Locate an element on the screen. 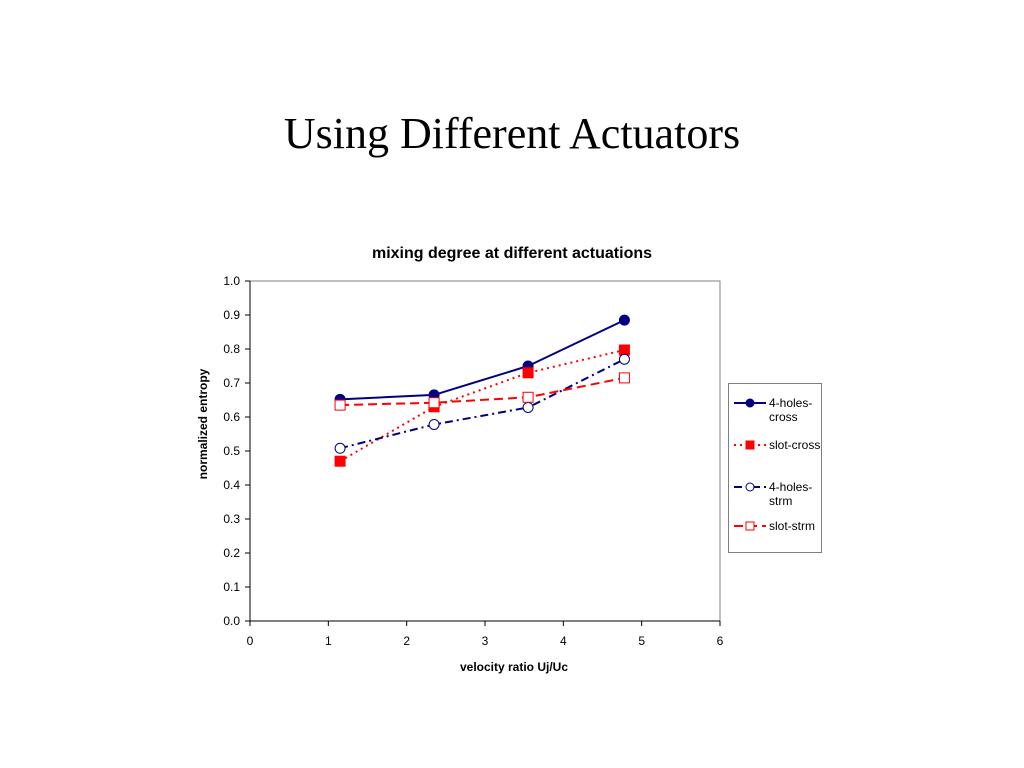 This screenshot has height=768, width=1024. legend-label: 4-holes-strm is located at coordinates (791, 494).